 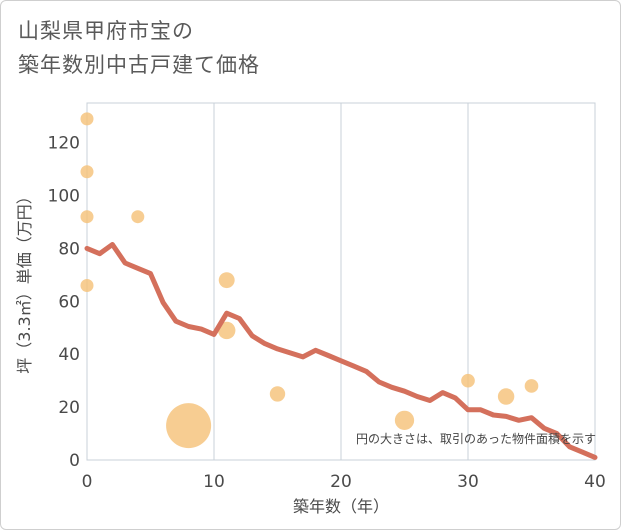 I want to click on chart-title-line-1: 山梨県甲府市宝の, so click(x=106, y=31).